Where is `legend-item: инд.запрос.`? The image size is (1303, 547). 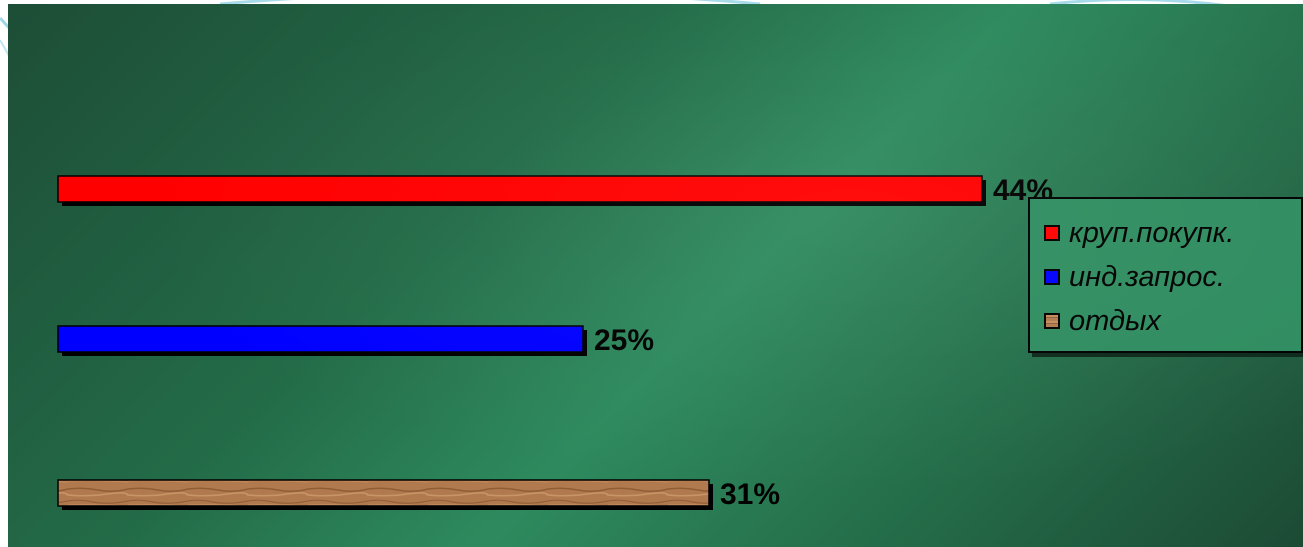 legend-item: инд.запрос. is located at coordinates (1172, 277).